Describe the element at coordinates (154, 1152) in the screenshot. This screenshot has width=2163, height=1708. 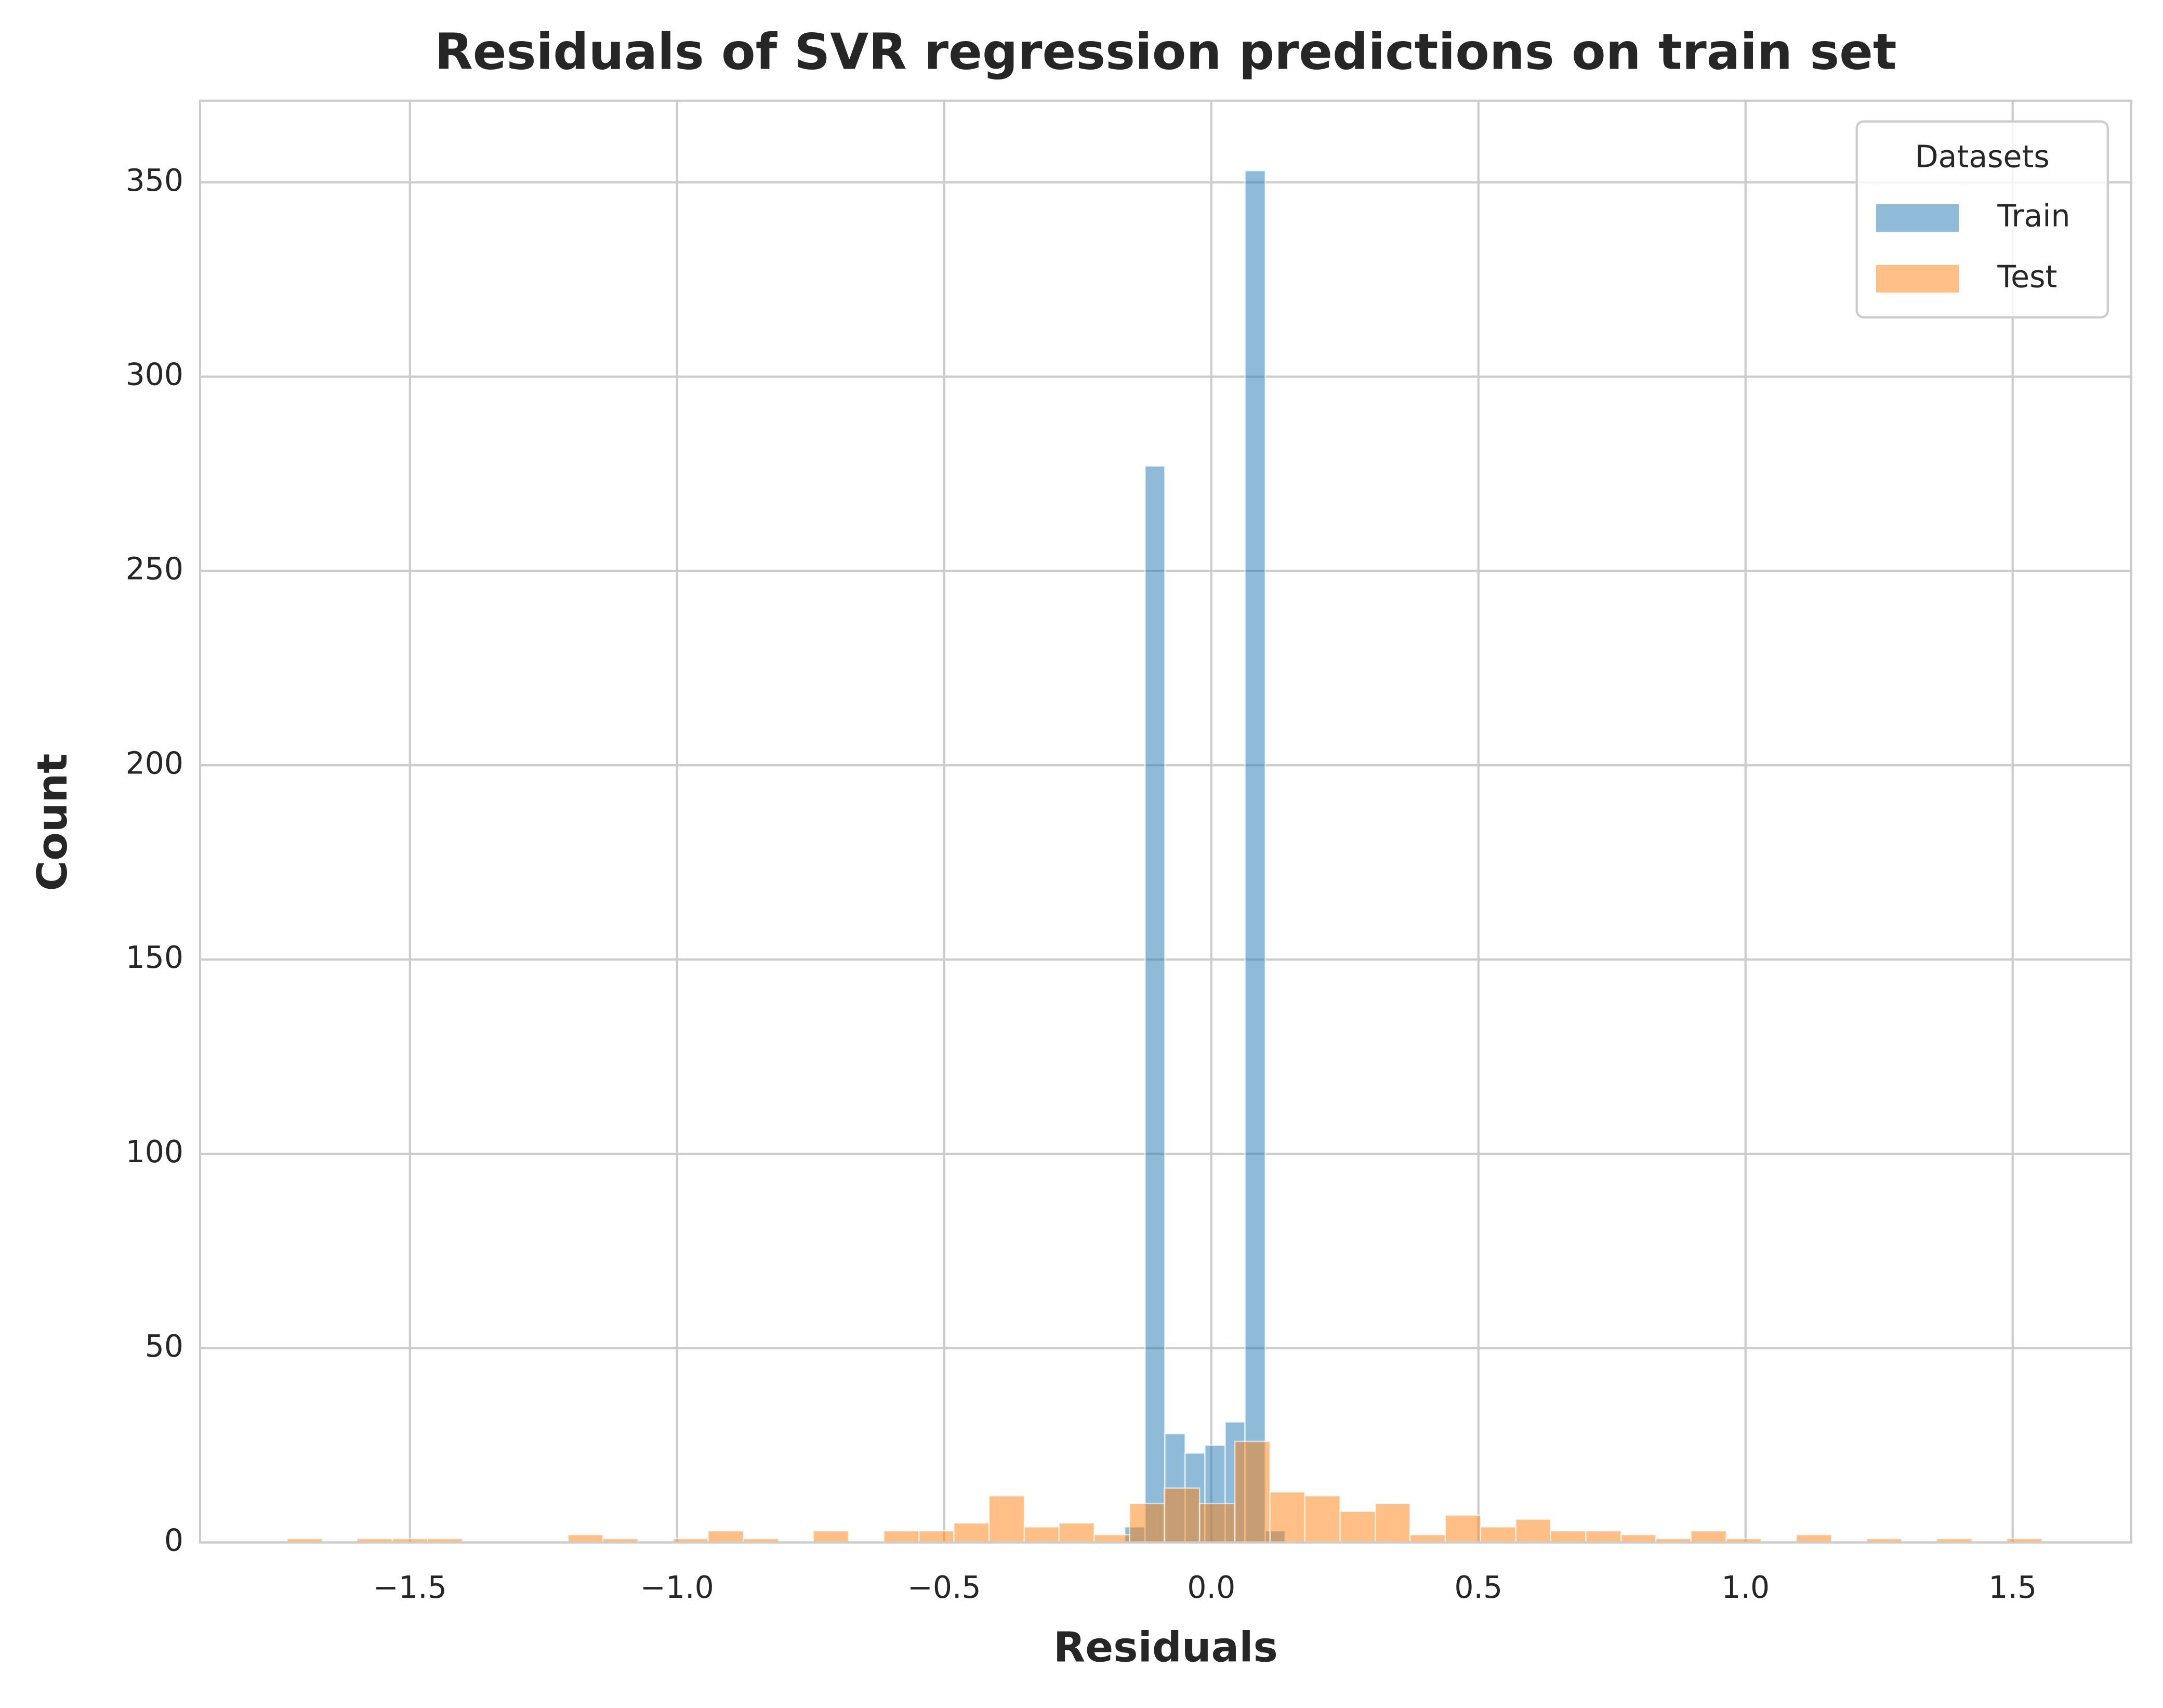
I see `y-tick-label: 100` at that location.